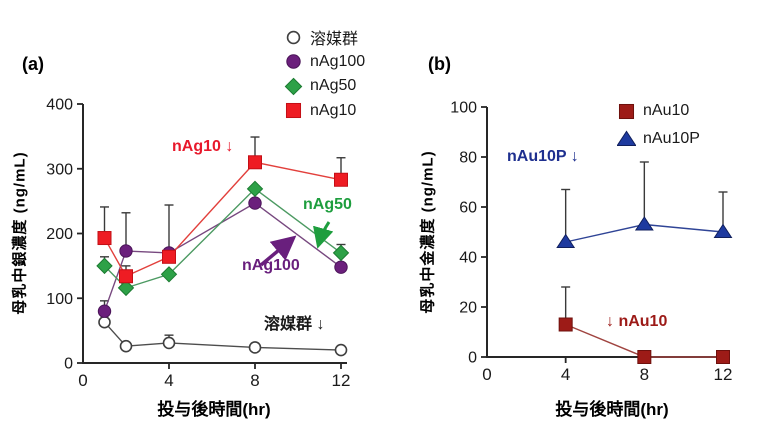  What do you see at coordinates (468, 258) in the screenshot?
I see `y-tick-label: 40` at bounding box center [468, 258].